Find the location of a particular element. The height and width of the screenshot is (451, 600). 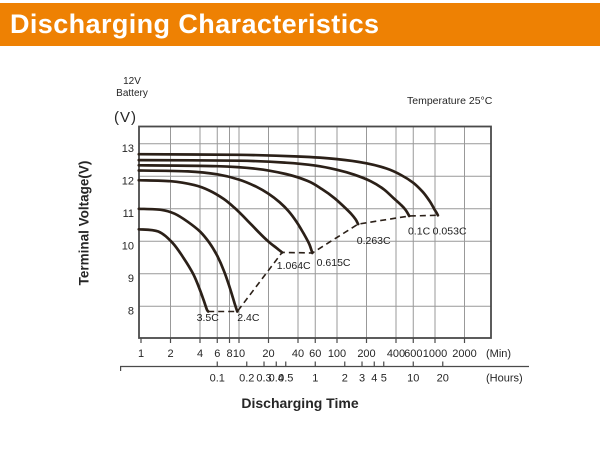

curve-0.263C is located at coordinates (248, 194).